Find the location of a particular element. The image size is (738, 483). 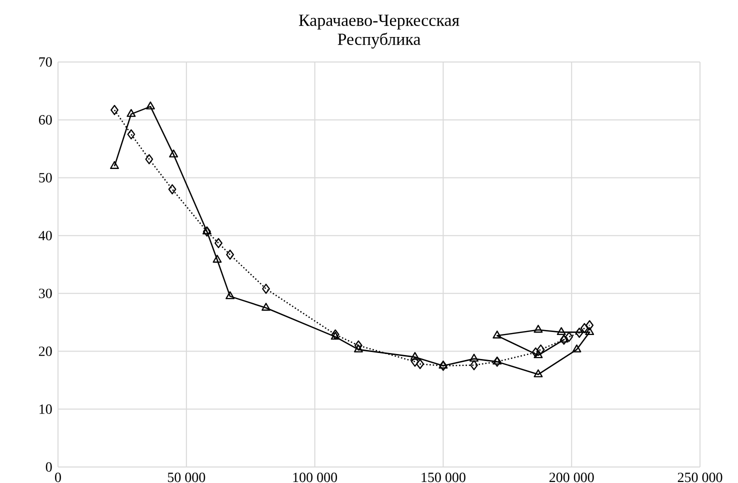

y-tick-label: 40 is located at coordinates (45, 235).